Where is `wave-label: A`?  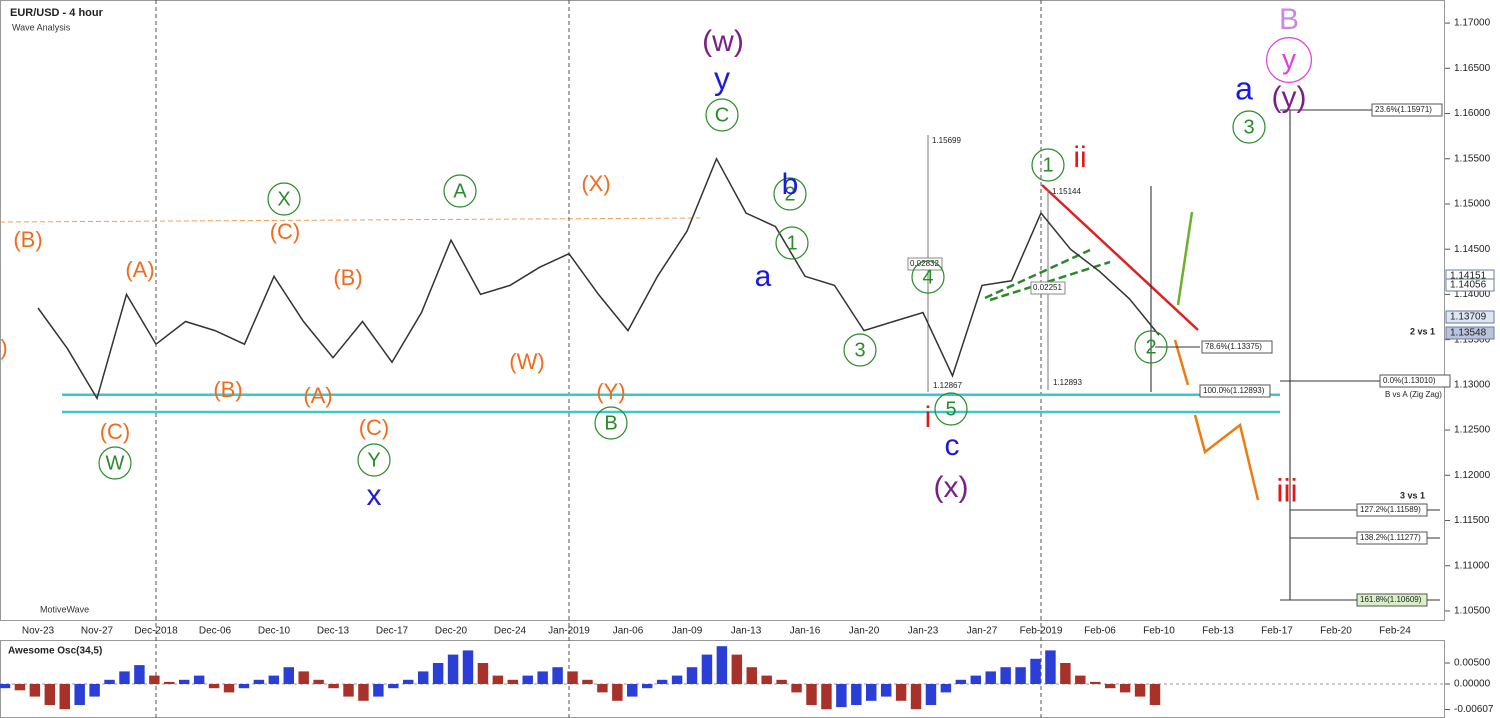
wave-label: A is located at coordinates (460, 191).